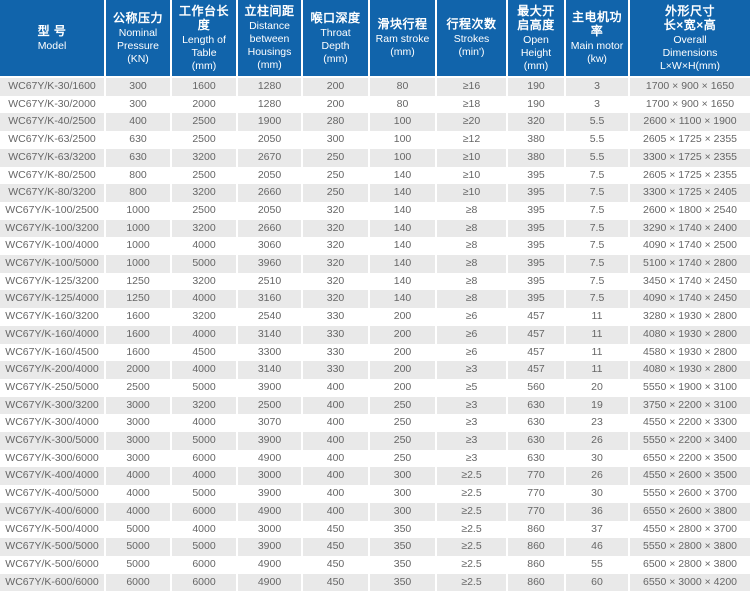 The image size is (750, 596). I want to click on cell-overall-dimensions: 4550 × 2600 × 3500, so click(690, 476).